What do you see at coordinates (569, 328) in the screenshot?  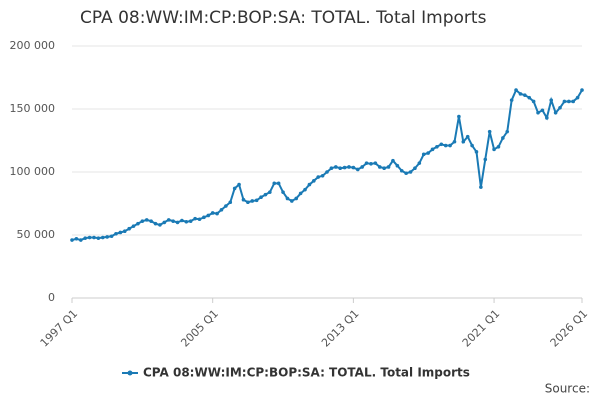 I see `x-tick-label: 2026 Q1` at bounding box center [569, 328].